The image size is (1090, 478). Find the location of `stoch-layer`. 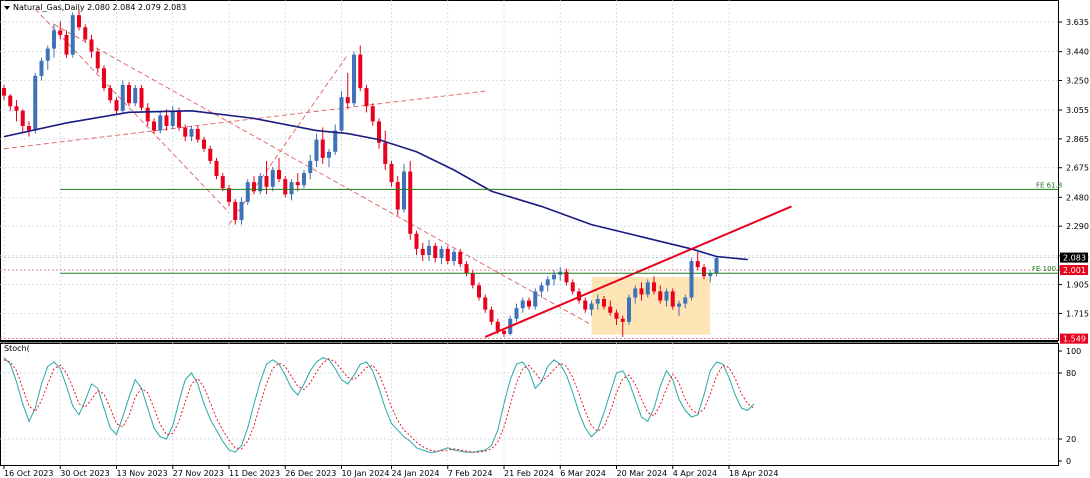

stoch-layer is located at coordinates (379, 405).